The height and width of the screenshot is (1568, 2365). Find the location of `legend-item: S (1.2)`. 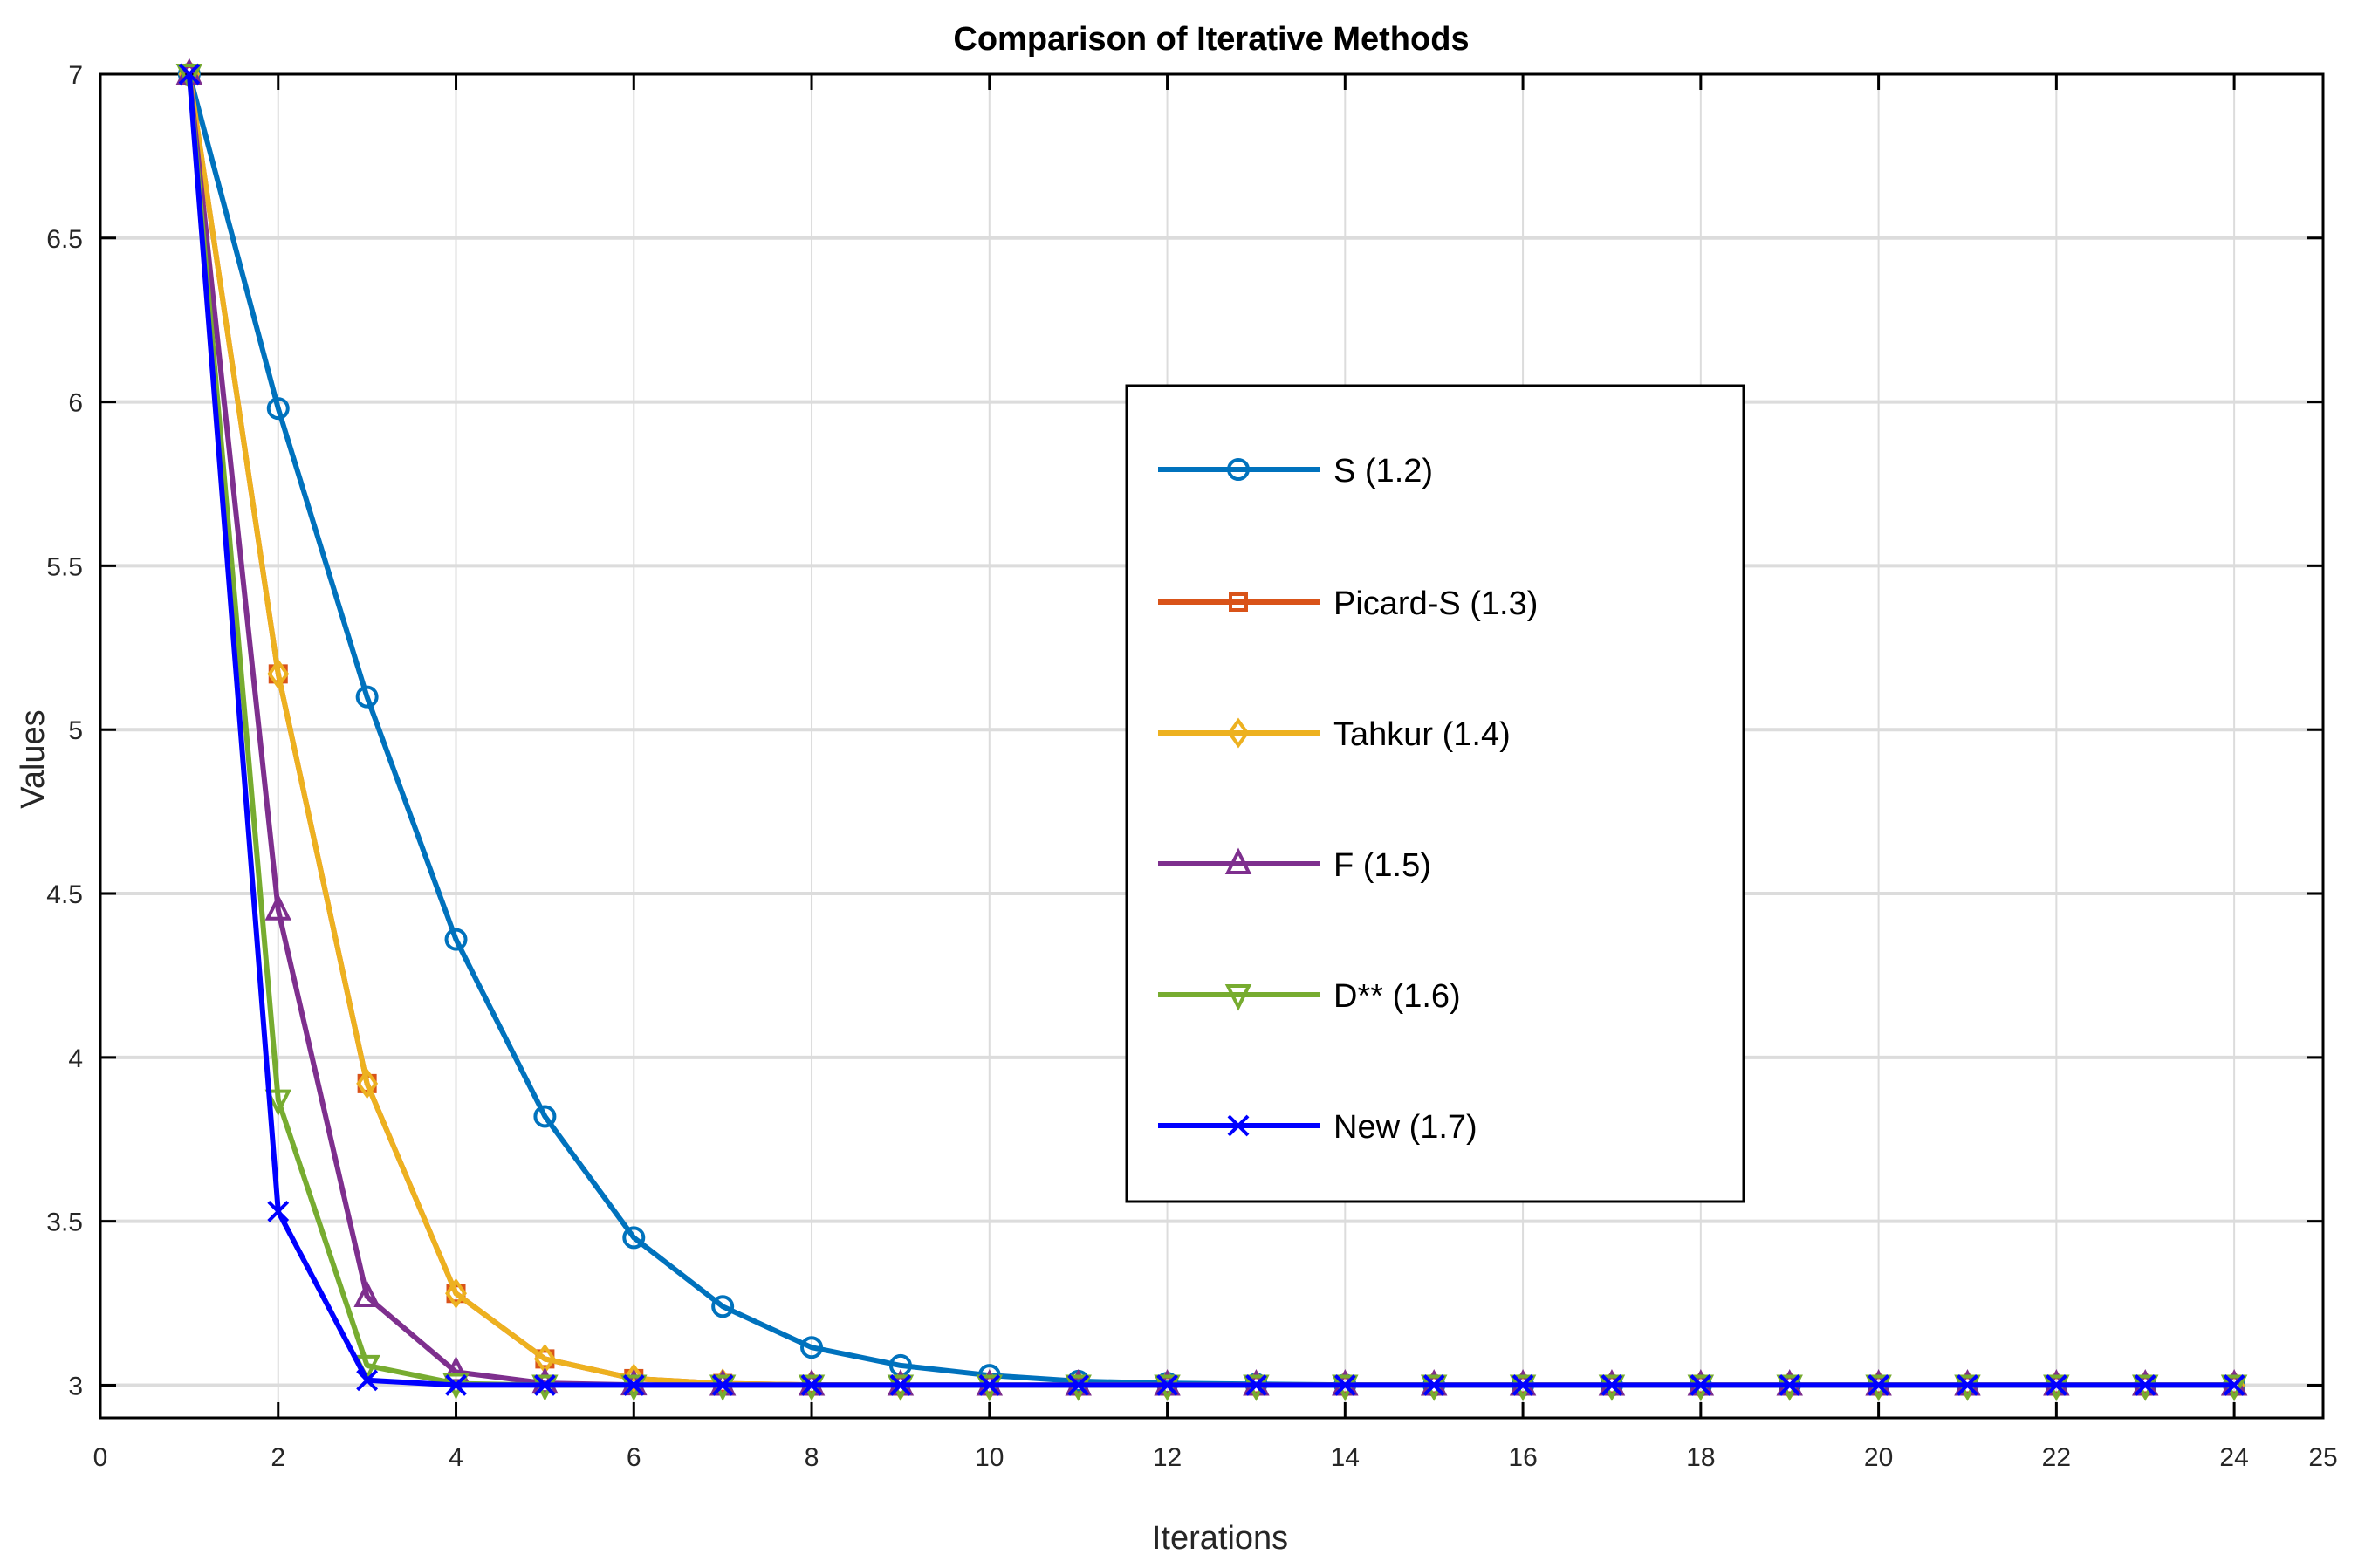

legend-item: S (1.2) is located at coordinates (1296, 471).